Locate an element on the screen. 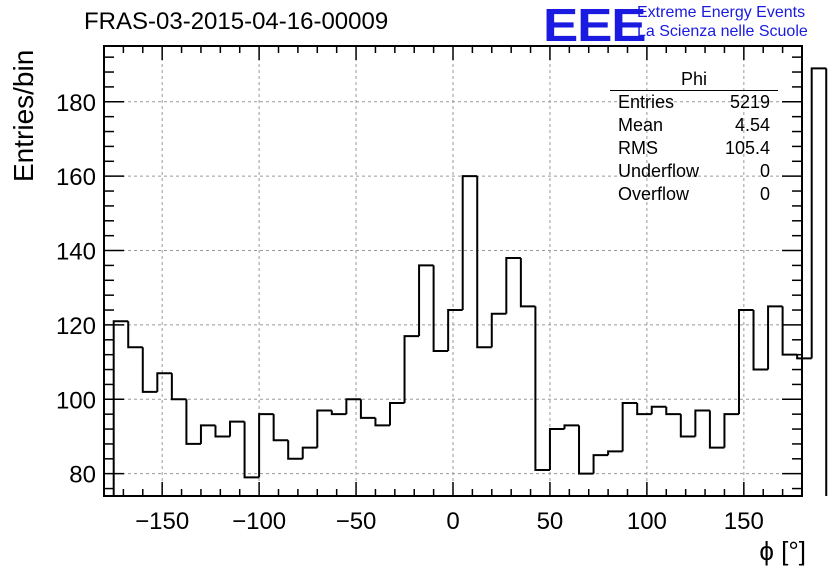  stats-row-mean: Mean 4.54 is located at coordinates (694, 125).